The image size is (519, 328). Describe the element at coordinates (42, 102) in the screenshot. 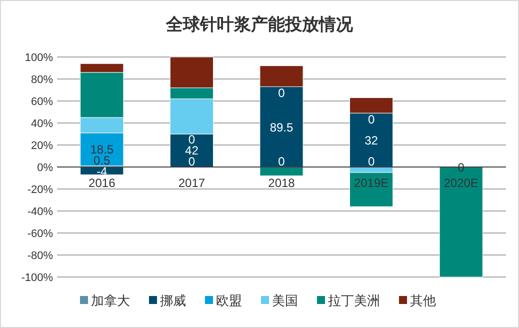

I see `y-tick-label: 60%` at that location.